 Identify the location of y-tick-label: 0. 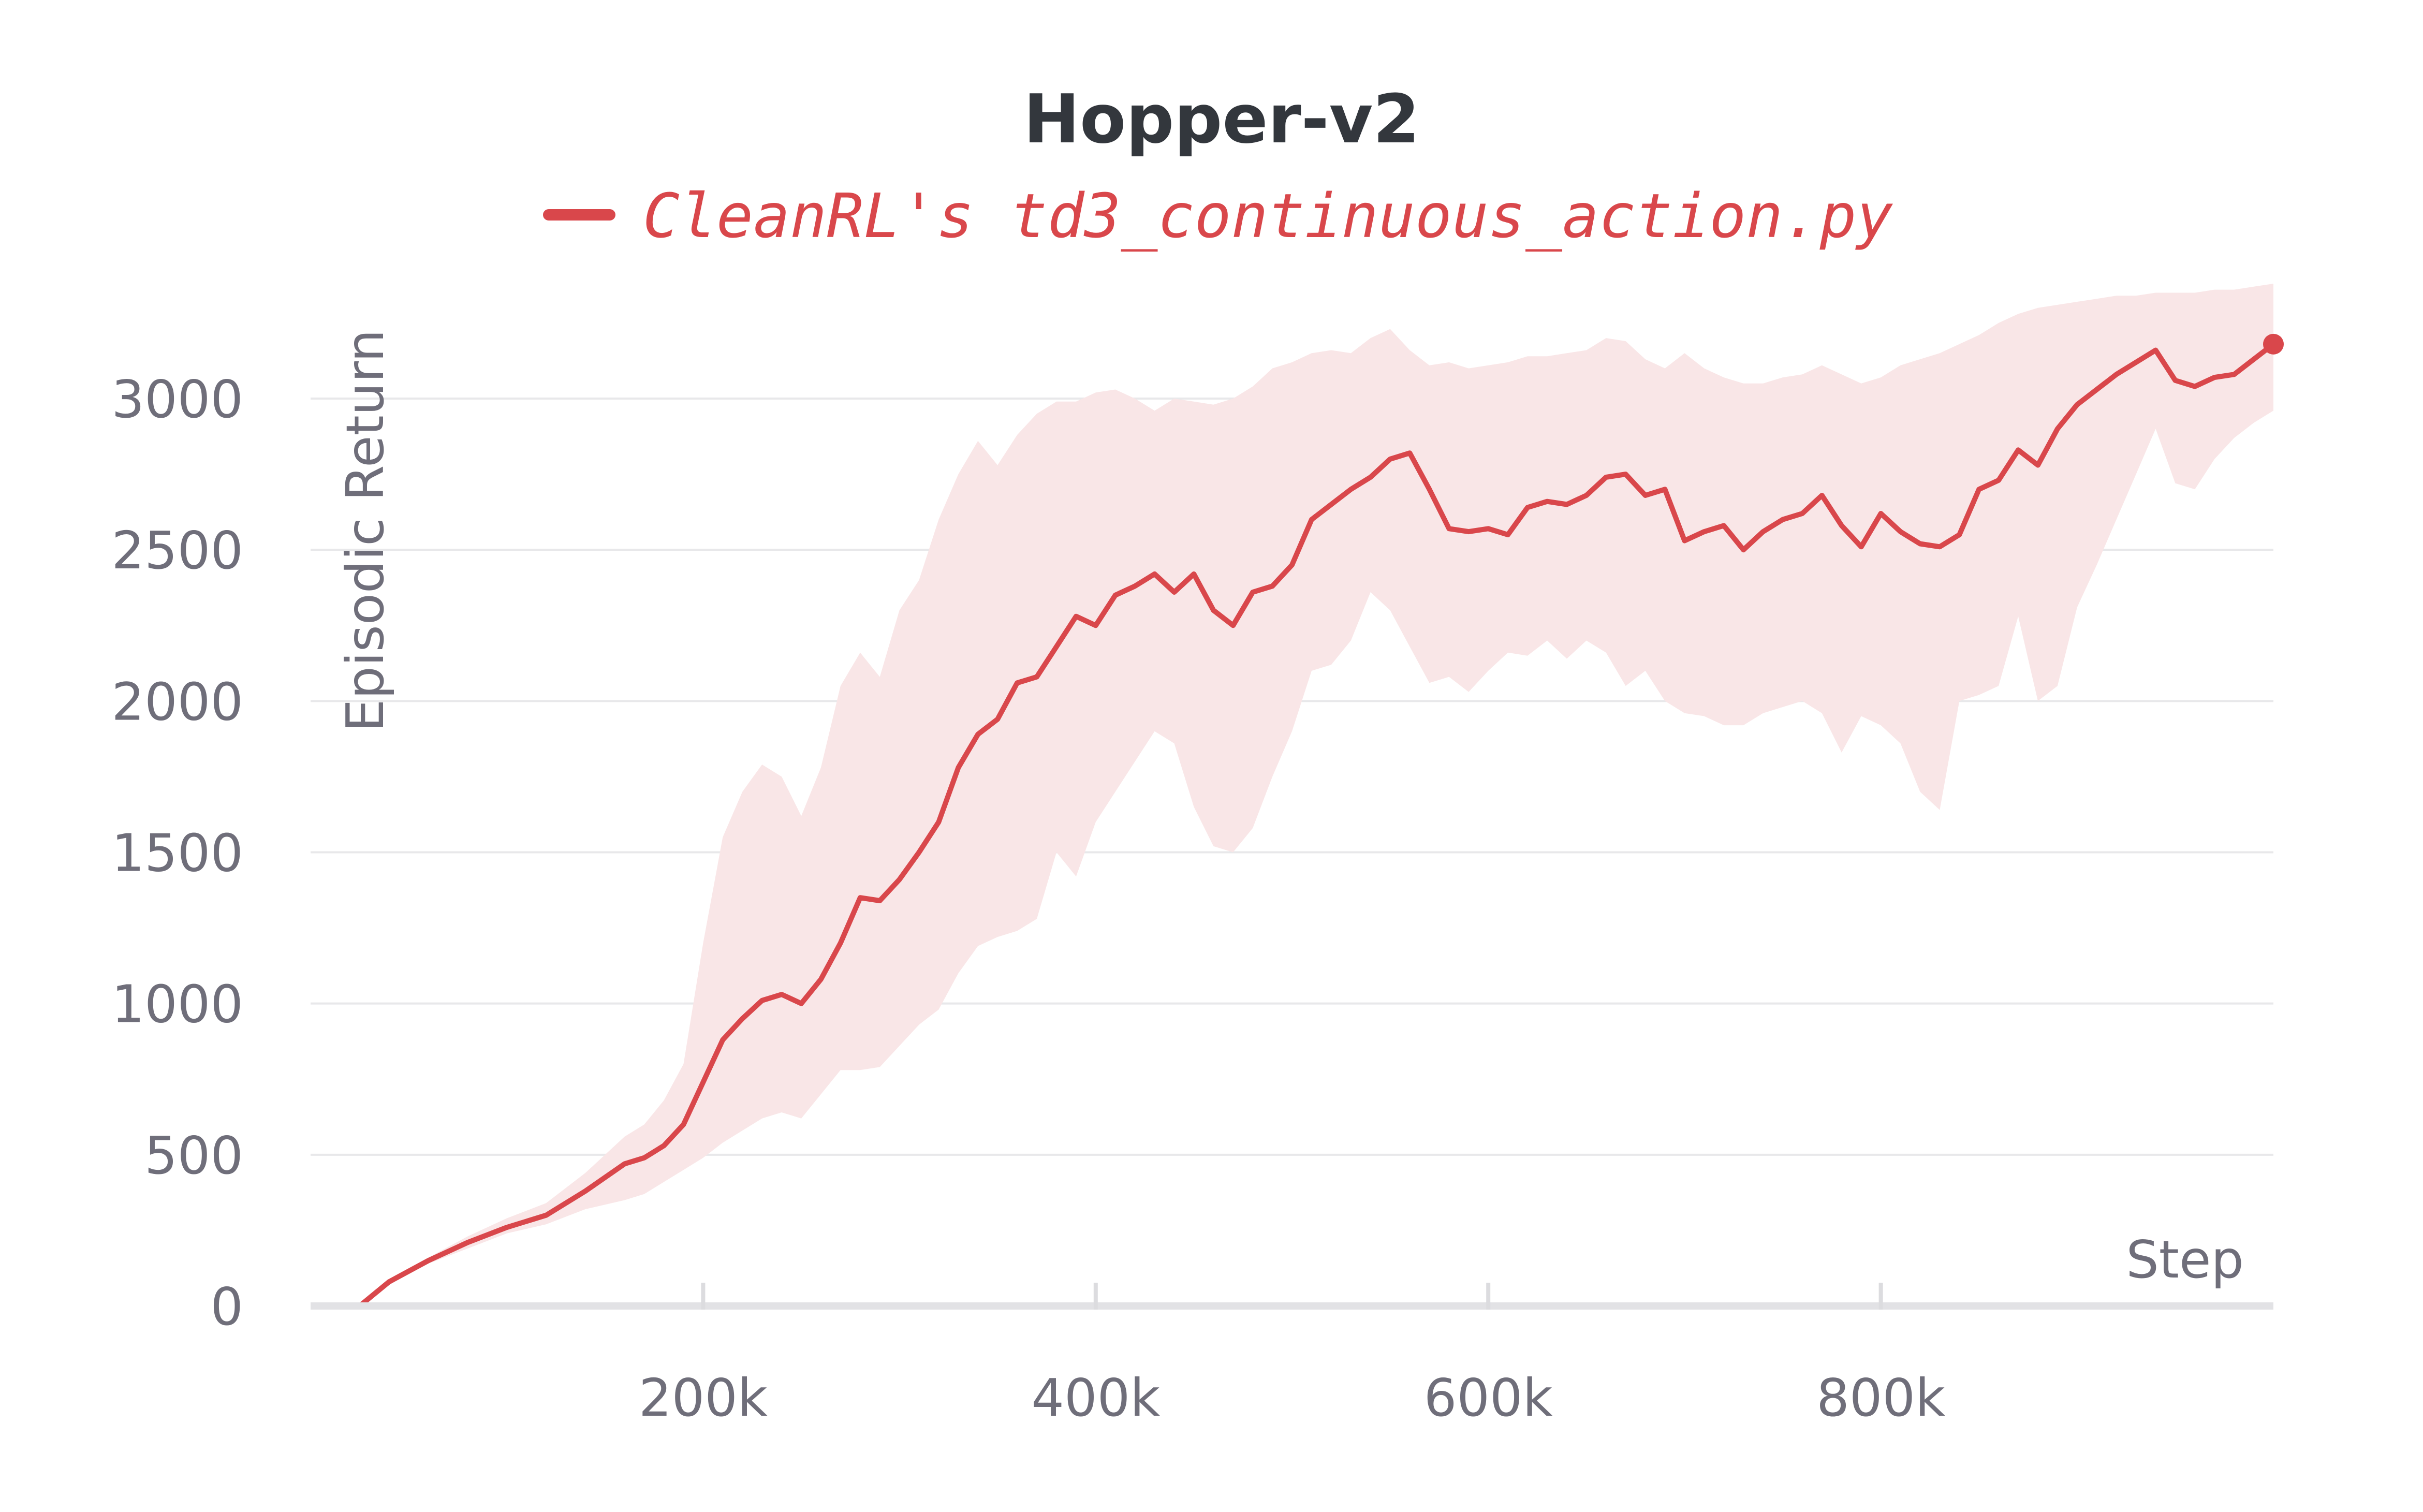
(227, 1306).